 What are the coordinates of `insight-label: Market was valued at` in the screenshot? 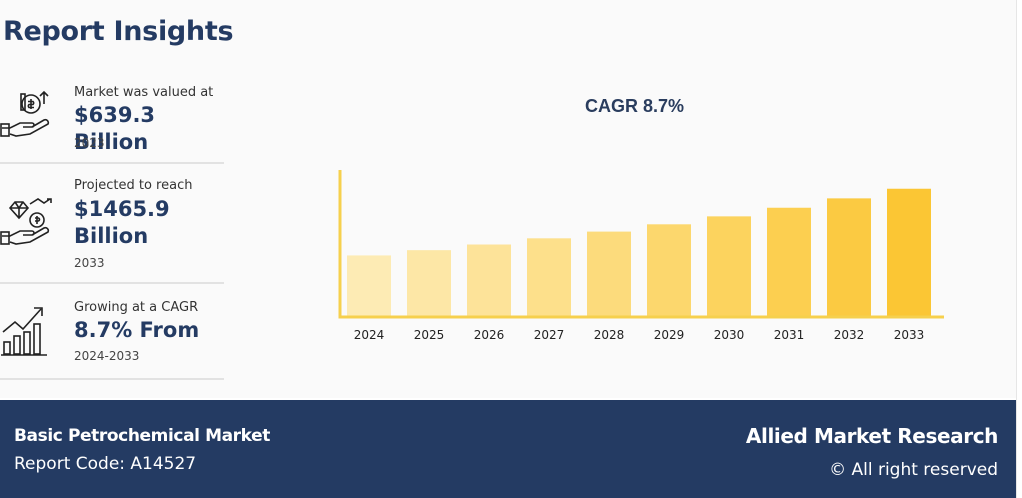 It's located at (144, 92).